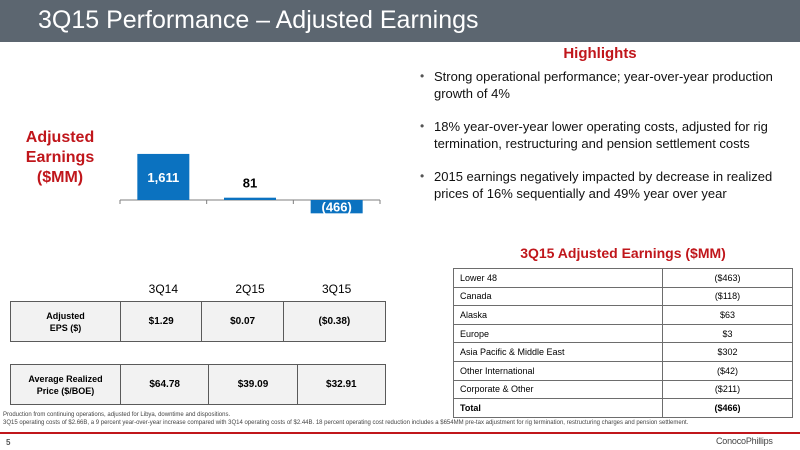 The image size is (800, 450). What do you see at coordinates (727, 278) in the screenshot?
I see `segment-value: ($463)` at bounding box center [727, 278].